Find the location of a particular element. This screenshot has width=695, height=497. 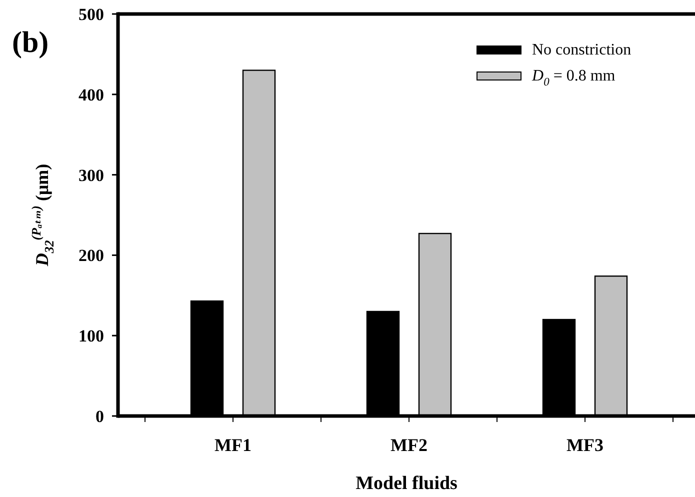

y-tick-label: 500 is located at coordinates (91, 14).